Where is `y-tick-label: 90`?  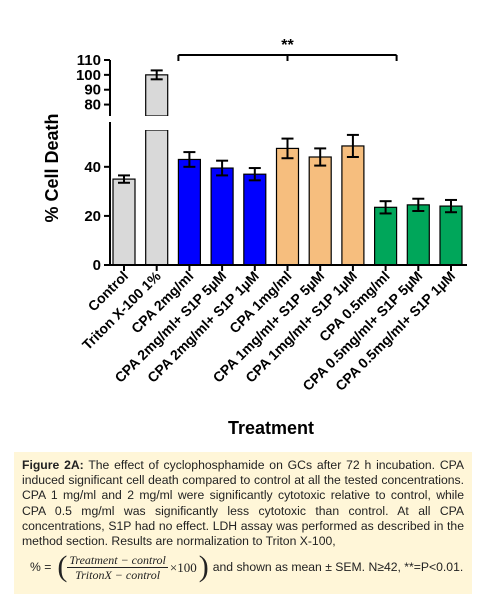
y-tick-label: 90 is located at coordinates (92, 90).